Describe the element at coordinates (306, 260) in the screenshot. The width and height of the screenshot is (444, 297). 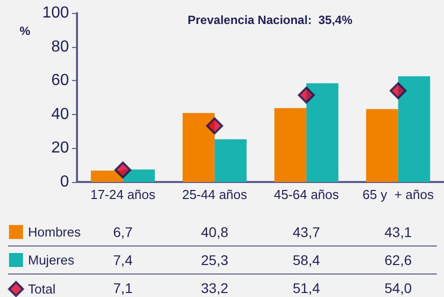
I see `data-label: 58,4` at that location.